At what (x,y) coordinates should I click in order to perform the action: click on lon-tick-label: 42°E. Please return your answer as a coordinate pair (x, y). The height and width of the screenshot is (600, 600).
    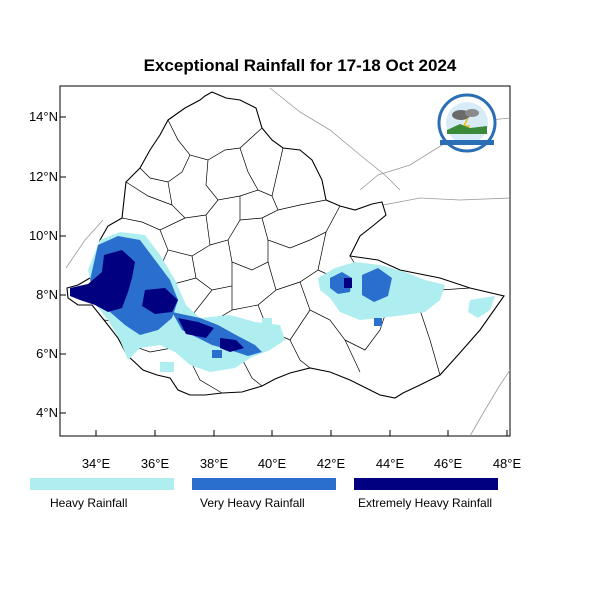
    Looking at the image, I should click on (331, 463).